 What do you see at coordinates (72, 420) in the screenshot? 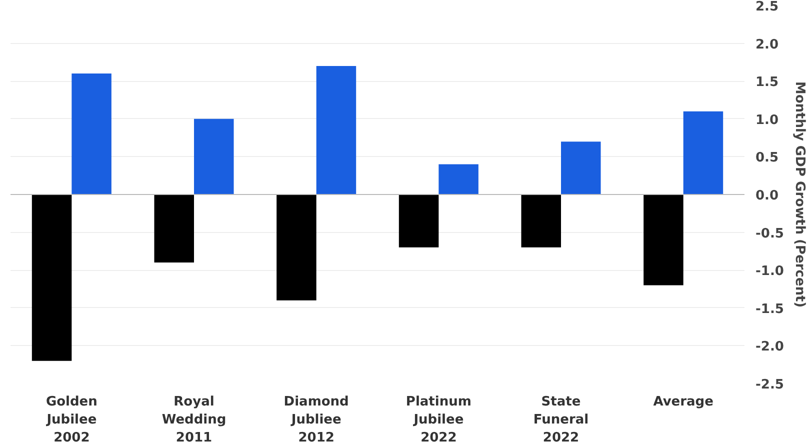
I see `x-tick-label: Golden Jubilee 2002` at bounding box center [72, 420].